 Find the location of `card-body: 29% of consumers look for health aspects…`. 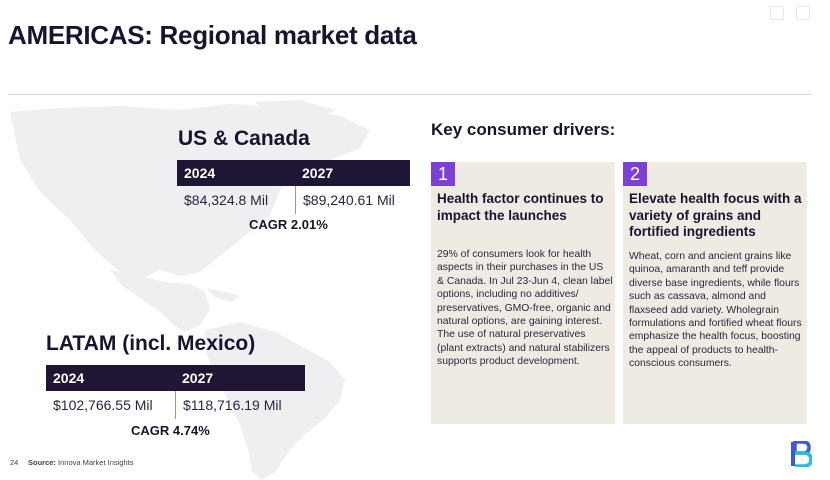

card-body: 29% of consumers look for health aspects… is located at coordinates (525, 308).